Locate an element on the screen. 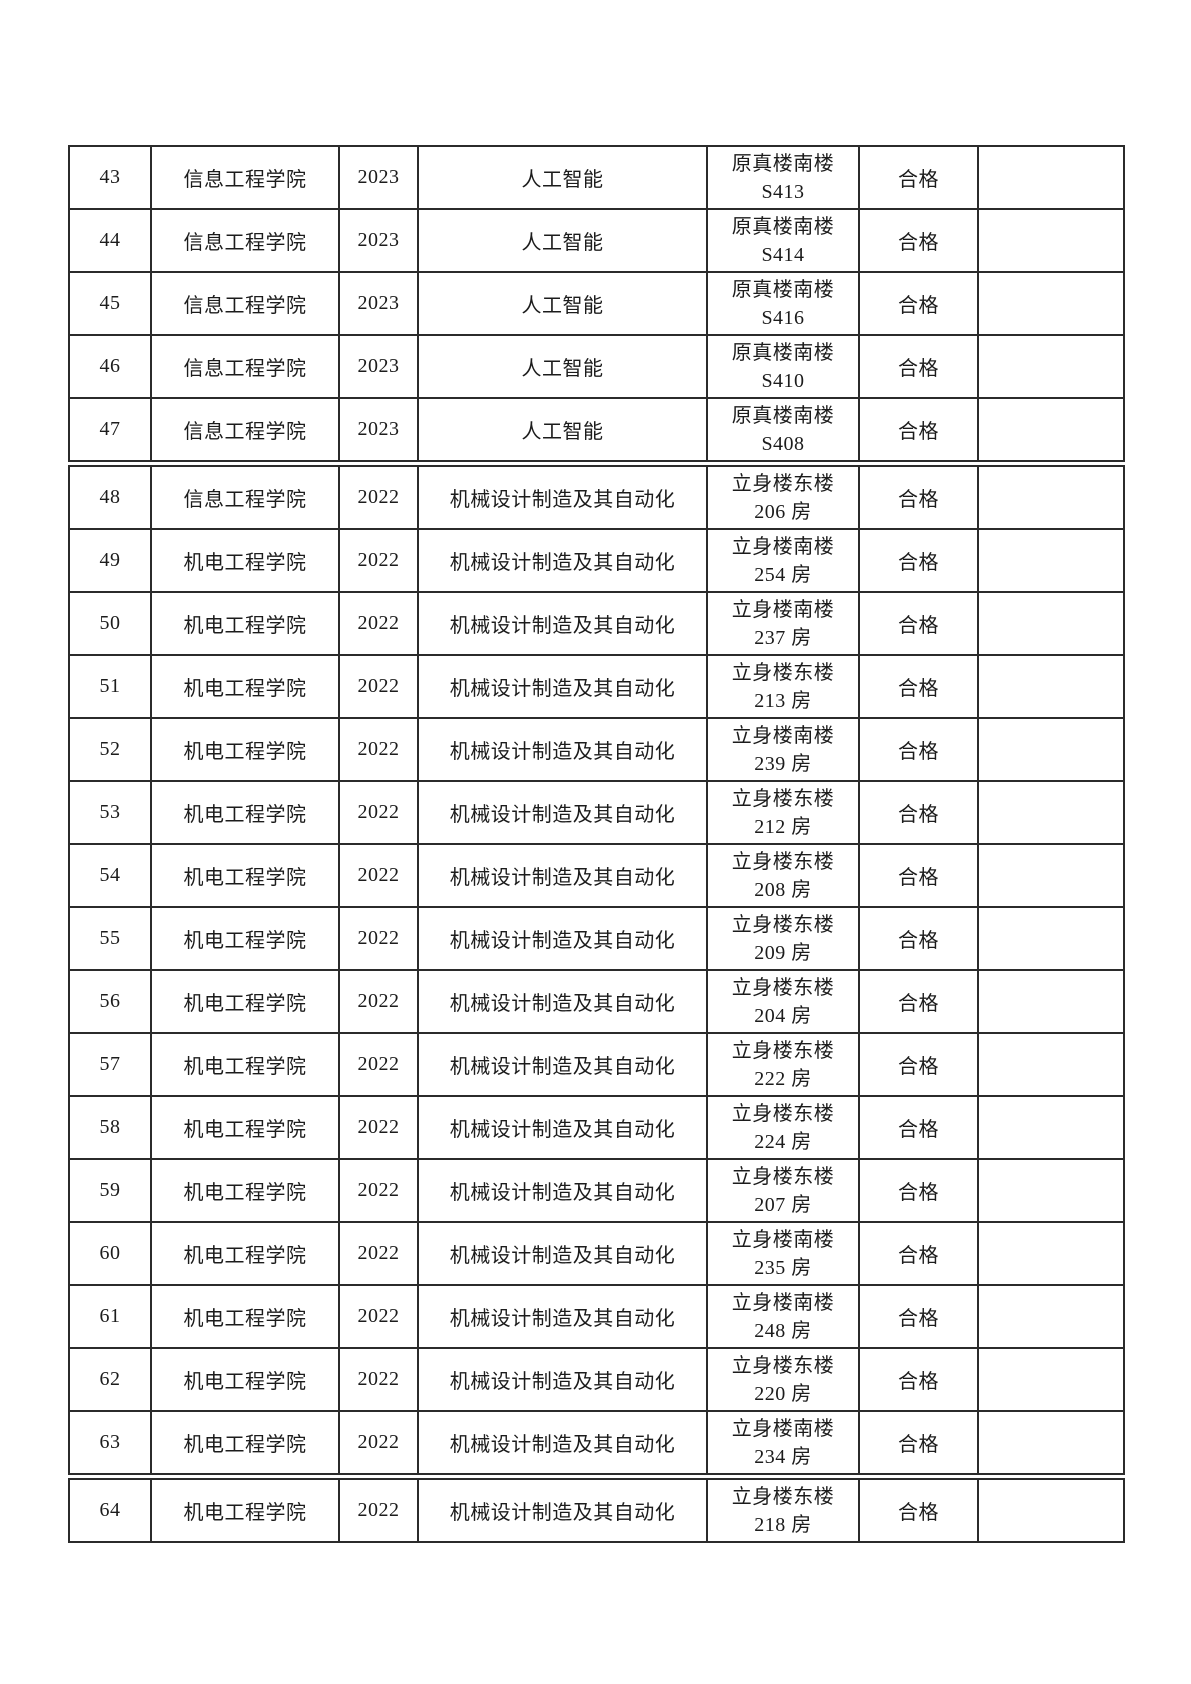 This screenshot has width=1191, height=1684. location-room: 248 房 is located at coordinates (783, 1330).